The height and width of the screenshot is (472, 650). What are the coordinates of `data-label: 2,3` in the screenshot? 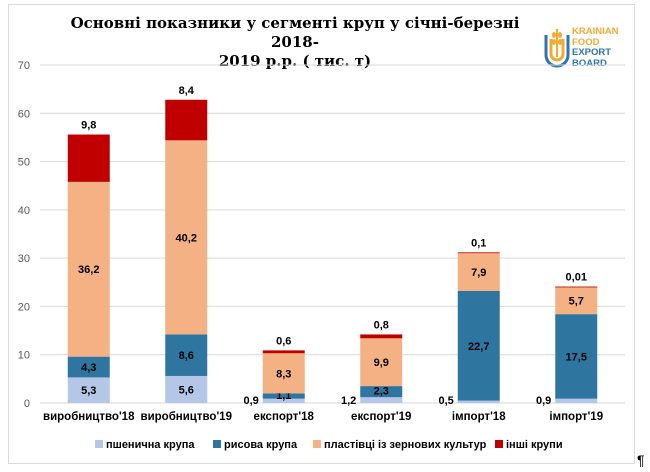 It's located at (381, 392).